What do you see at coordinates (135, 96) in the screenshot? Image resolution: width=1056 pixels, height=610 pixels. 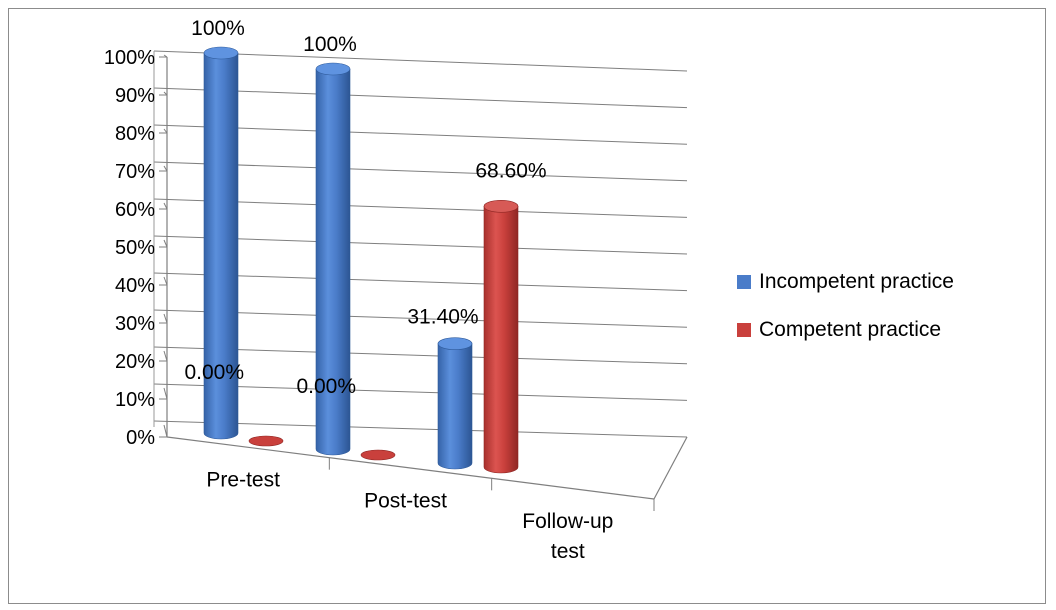 I see `y-tick-label: 90%` at bounding box center [135, 96].